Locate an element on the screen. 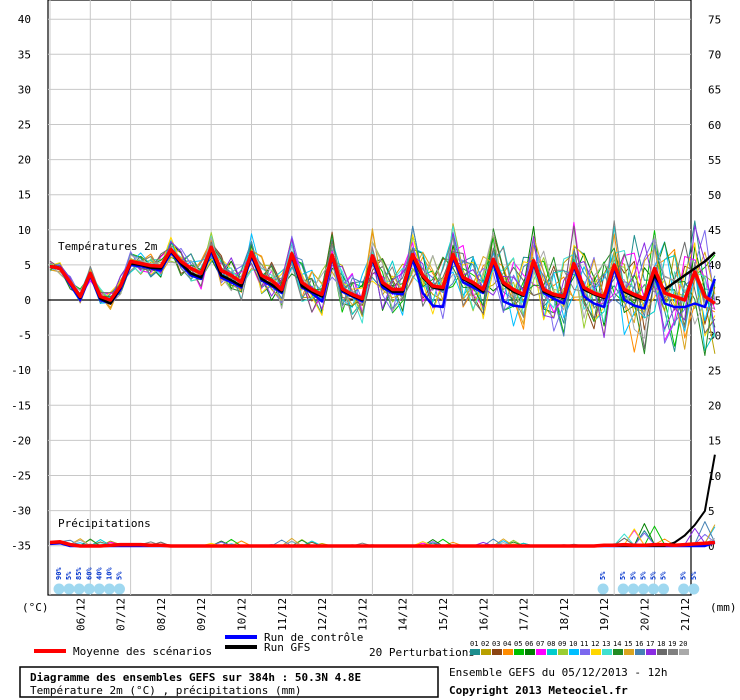  footer-copyright: Copyright 2013 Meteociel.fr is located at coordinates (538, 690).